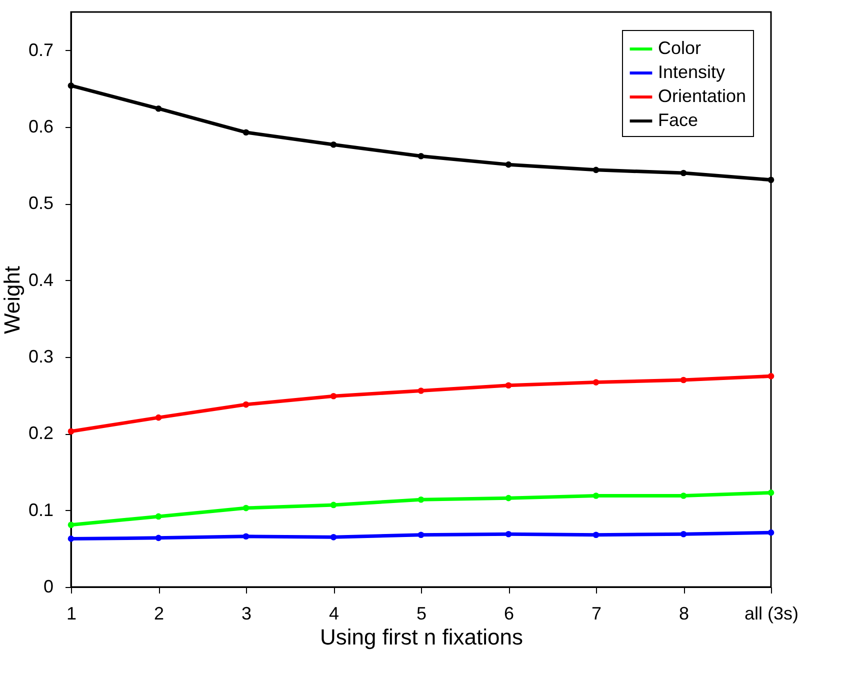 The width and height of the screenshot is (847, 698). Describe the element at coordinates (41, 126) in the screenshot. I see `y-tick-label: 0.6` at that location.